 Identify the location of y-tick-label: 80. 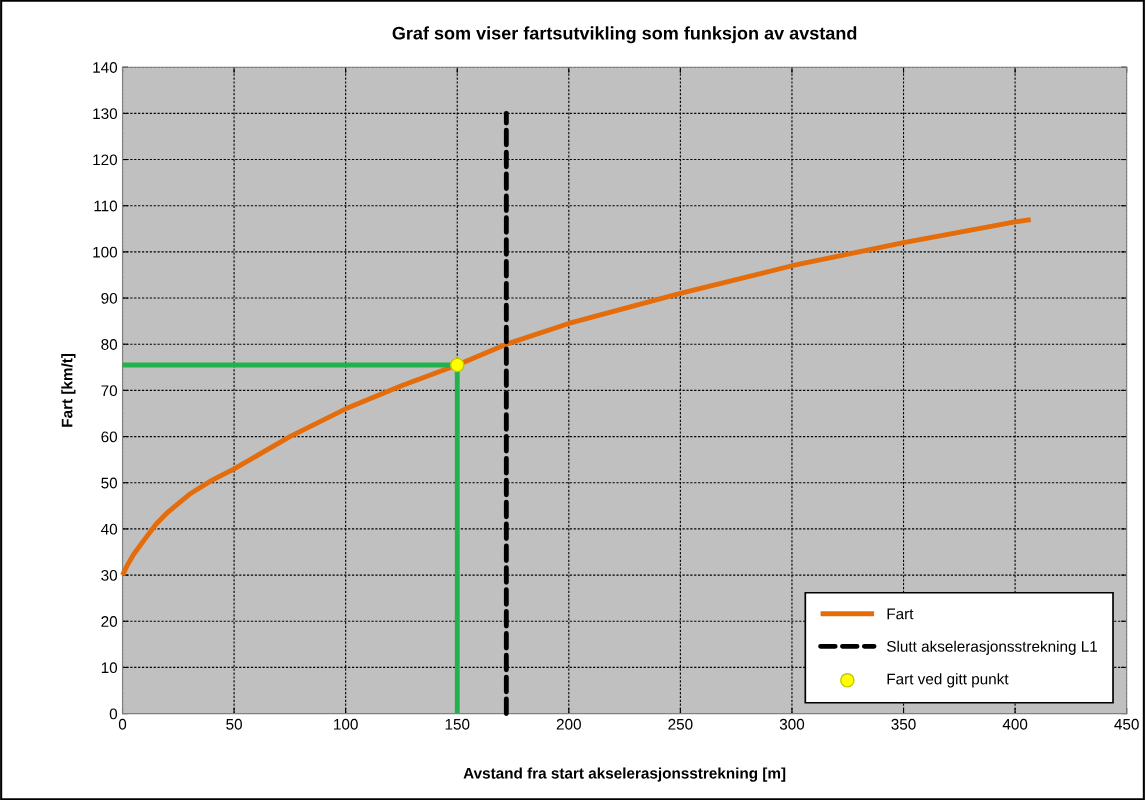
(109, 344).